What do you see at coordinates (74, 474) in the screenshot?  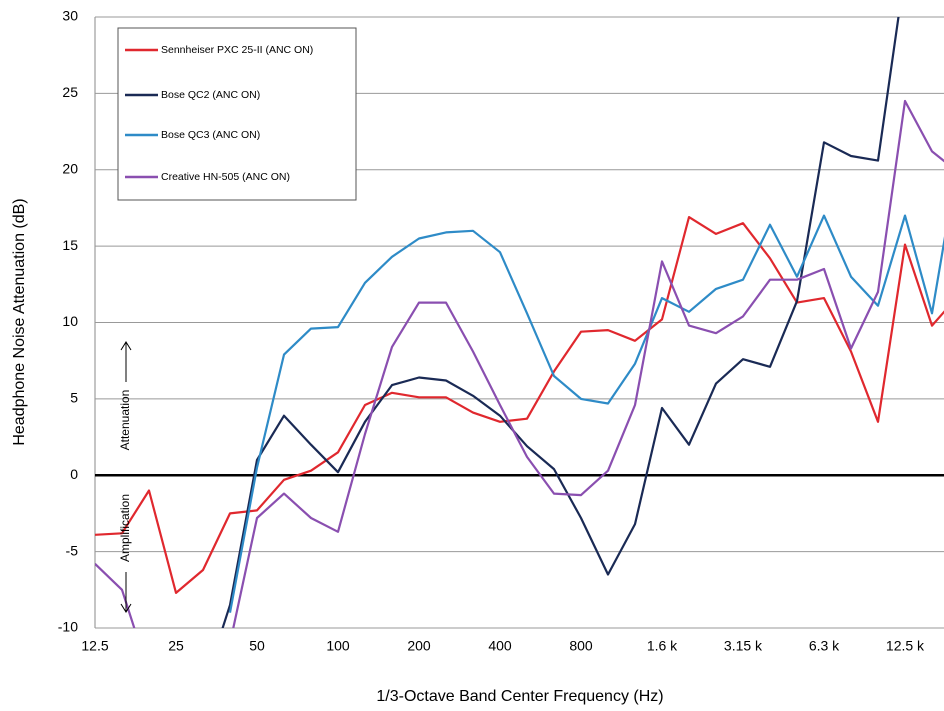 I see `y-tick-label: 0` at bounding box center [74, 474].